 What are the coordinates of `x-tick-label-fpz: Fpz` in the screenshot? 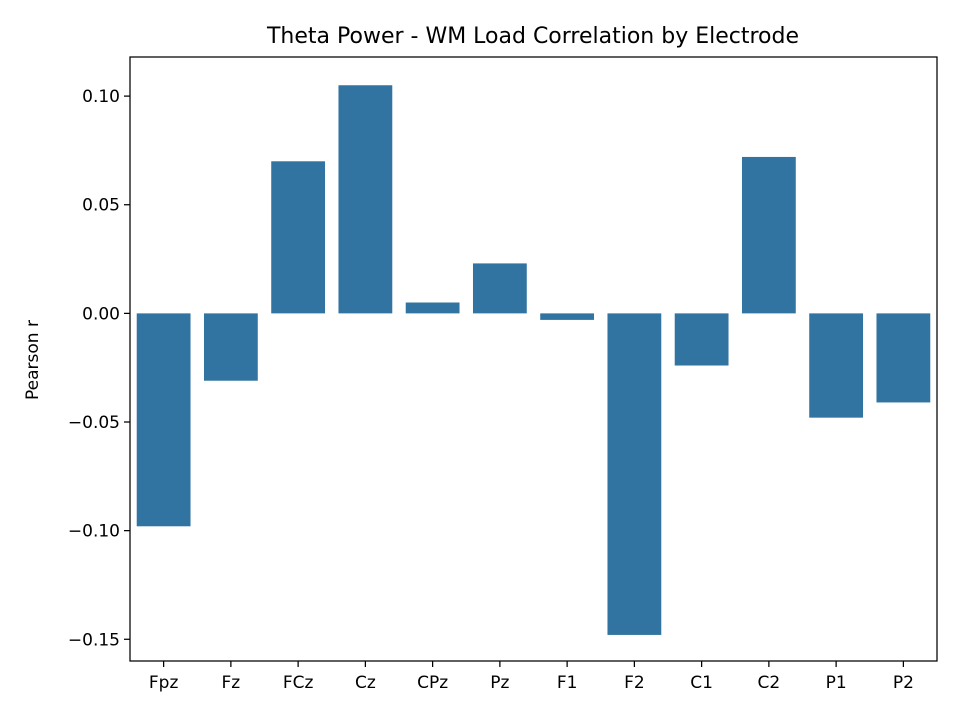 It's located at (164, 683).